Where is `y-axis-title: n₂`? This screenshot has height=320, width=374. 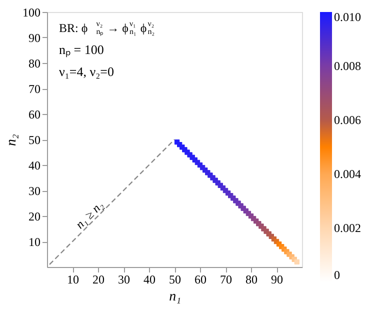 y-axis-title: n₂ is located at coordinates (12, 140).